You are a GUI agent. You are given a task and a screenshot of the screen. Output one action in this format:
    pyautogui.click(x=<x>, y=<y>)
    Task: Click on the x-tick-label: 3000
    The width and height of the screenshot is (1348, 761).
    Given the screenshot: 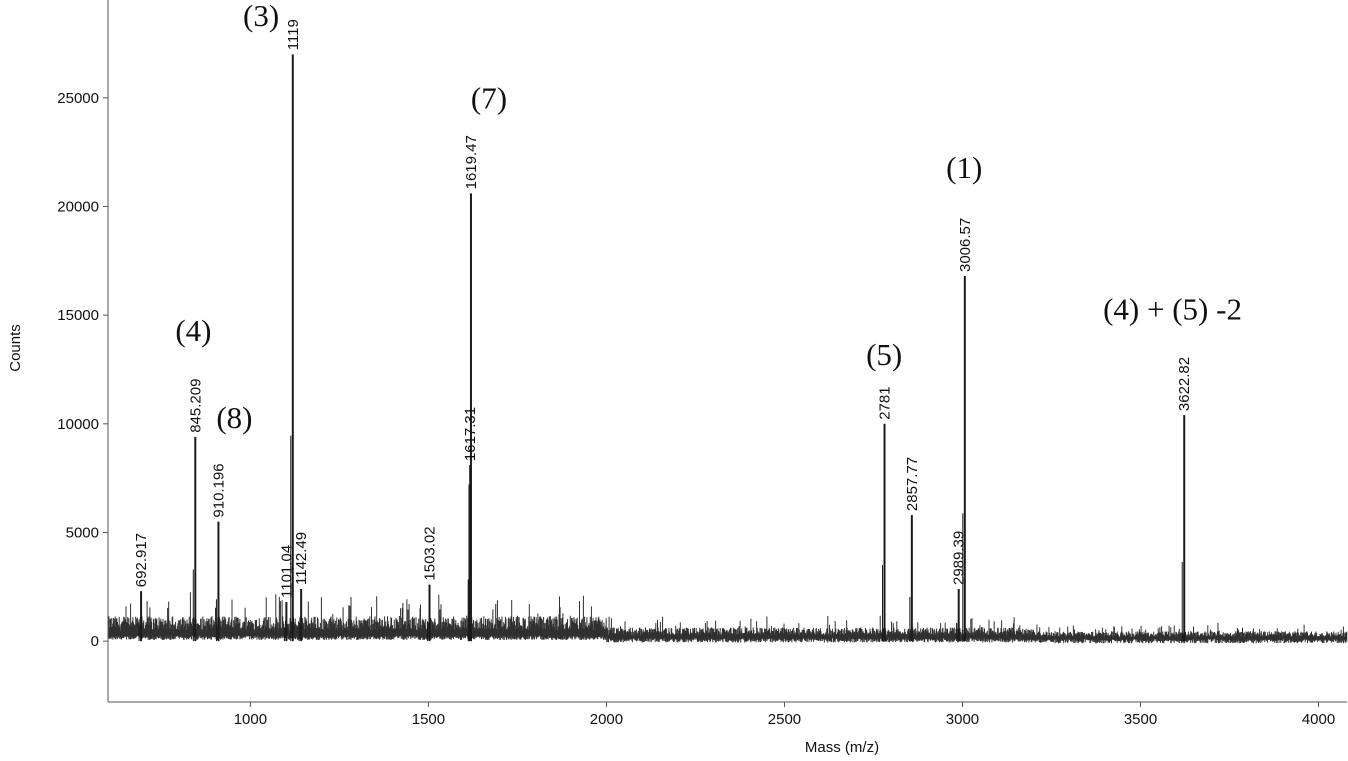 What is the action you would take?
    pyautogui.click(x=962, y=719)
    